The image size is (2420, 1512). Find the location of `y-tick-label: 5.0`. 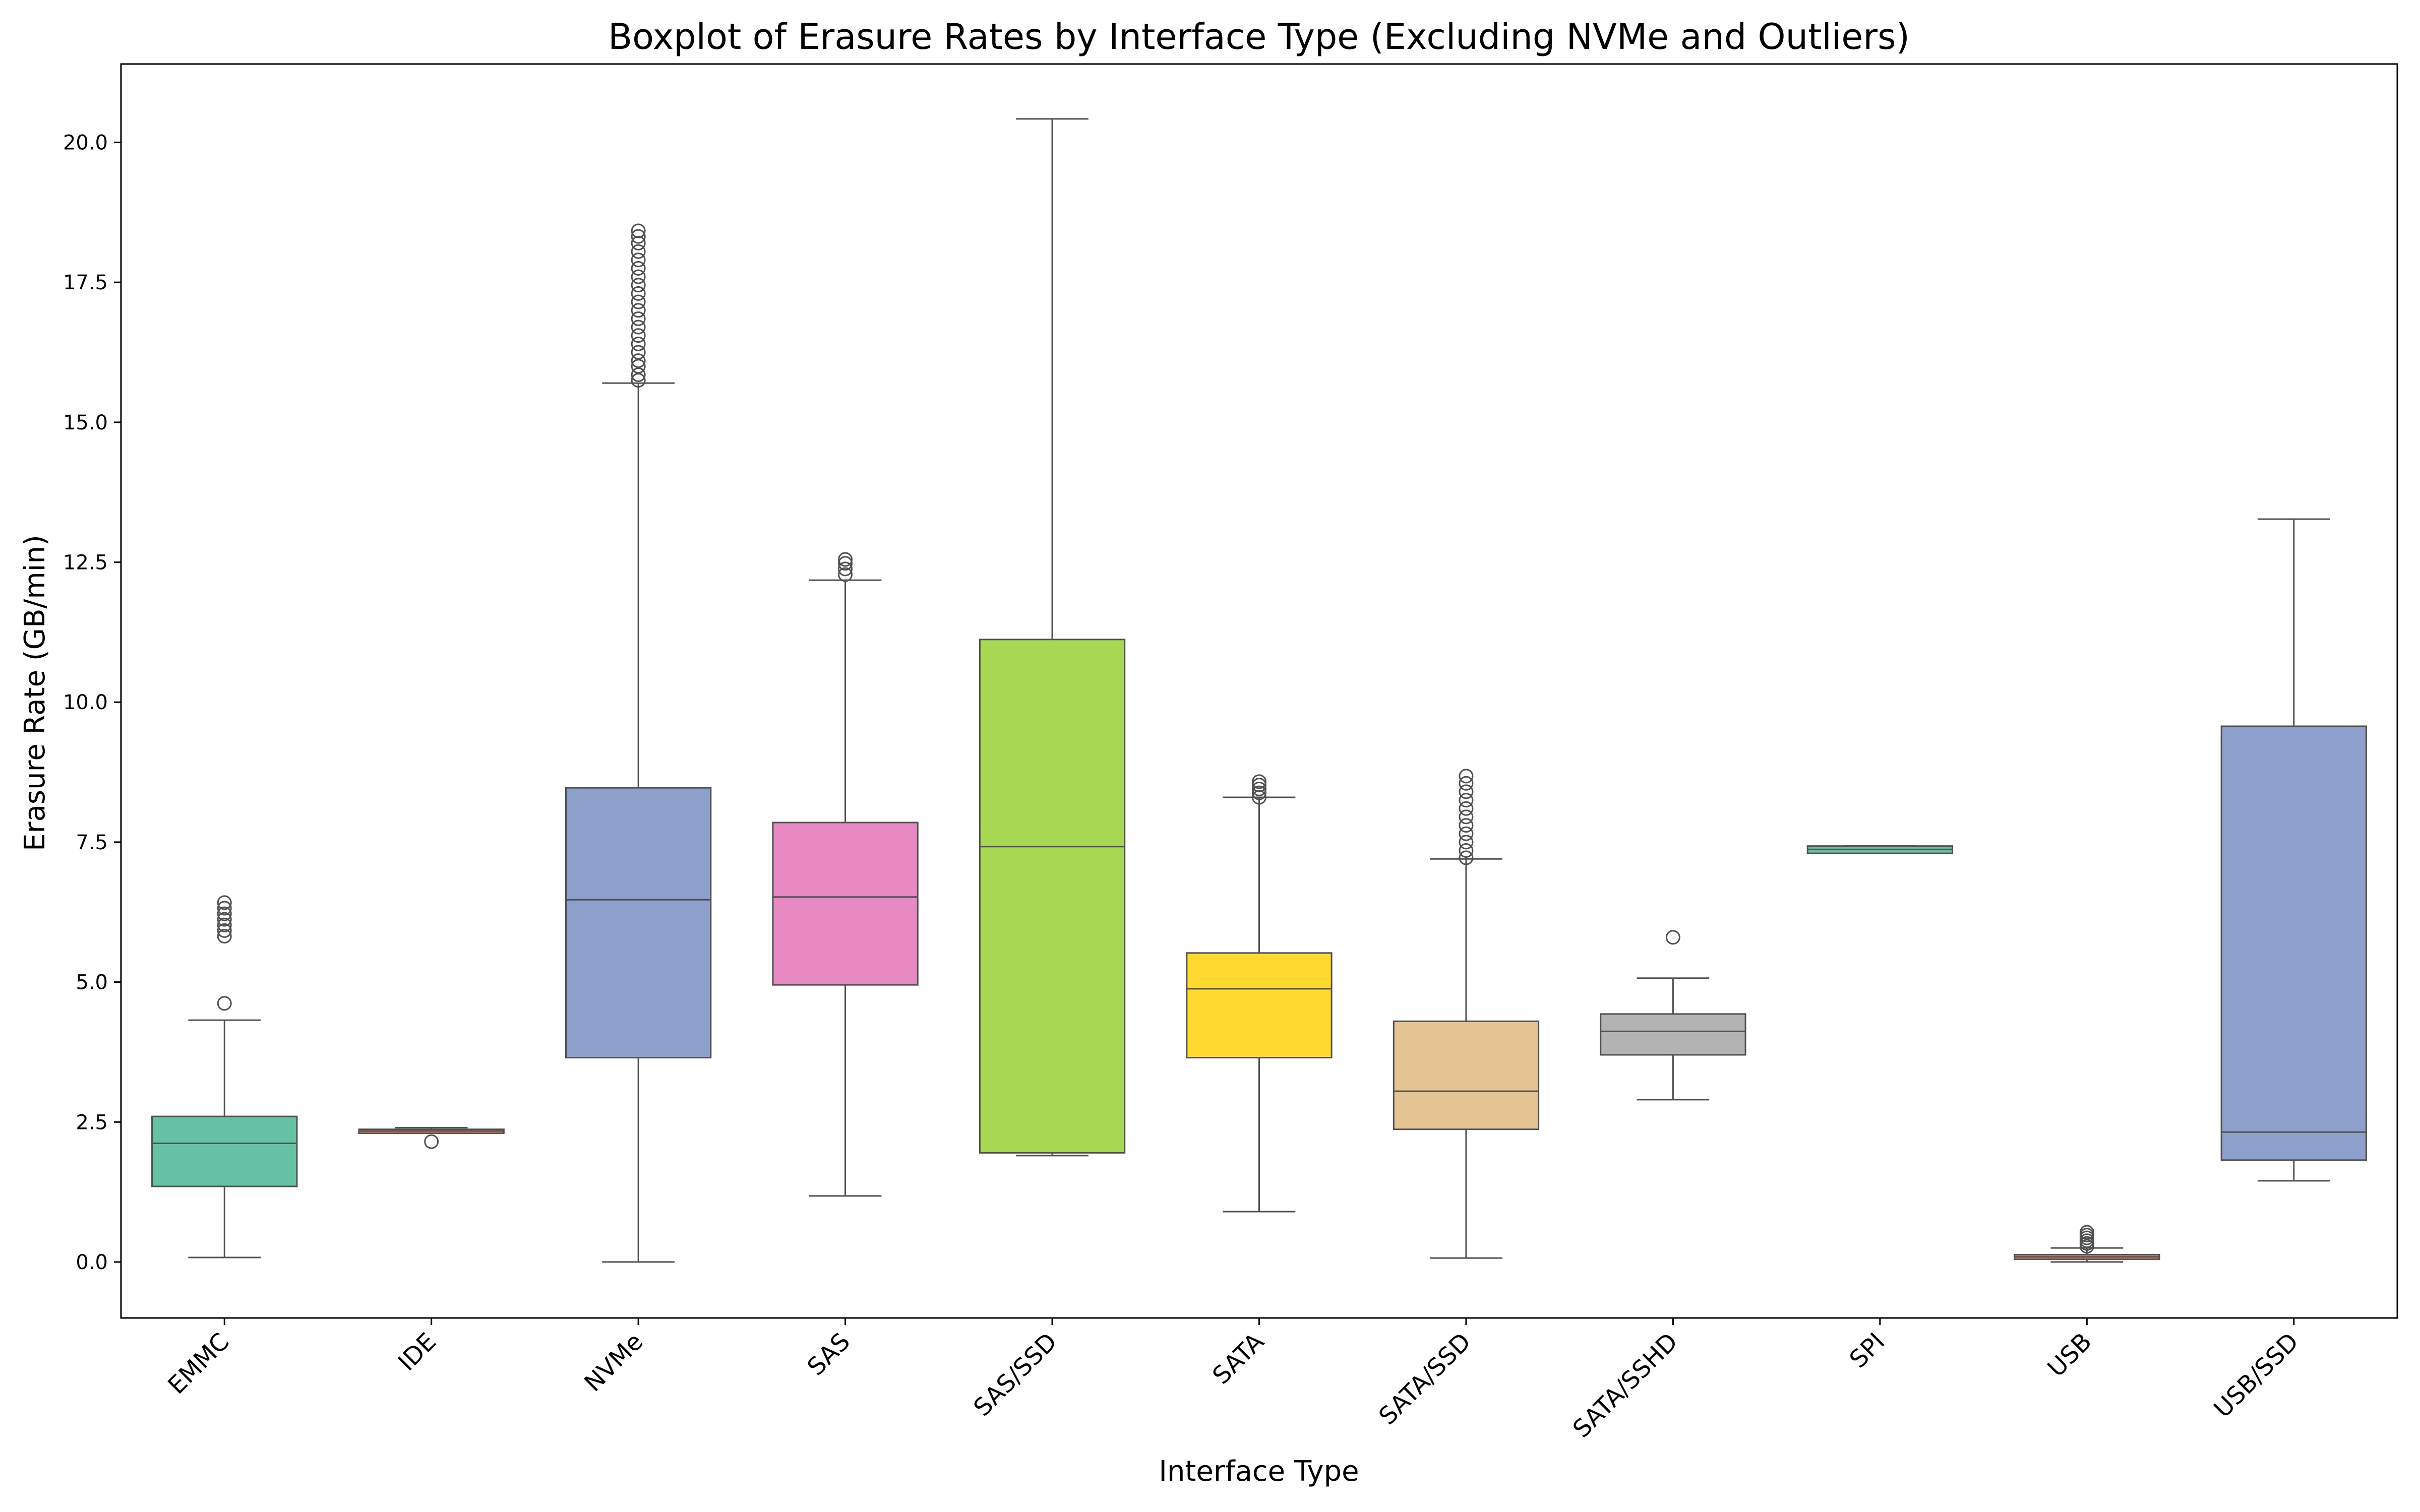

y-tick-label: 5.0 is located at coordinates (92, 982).